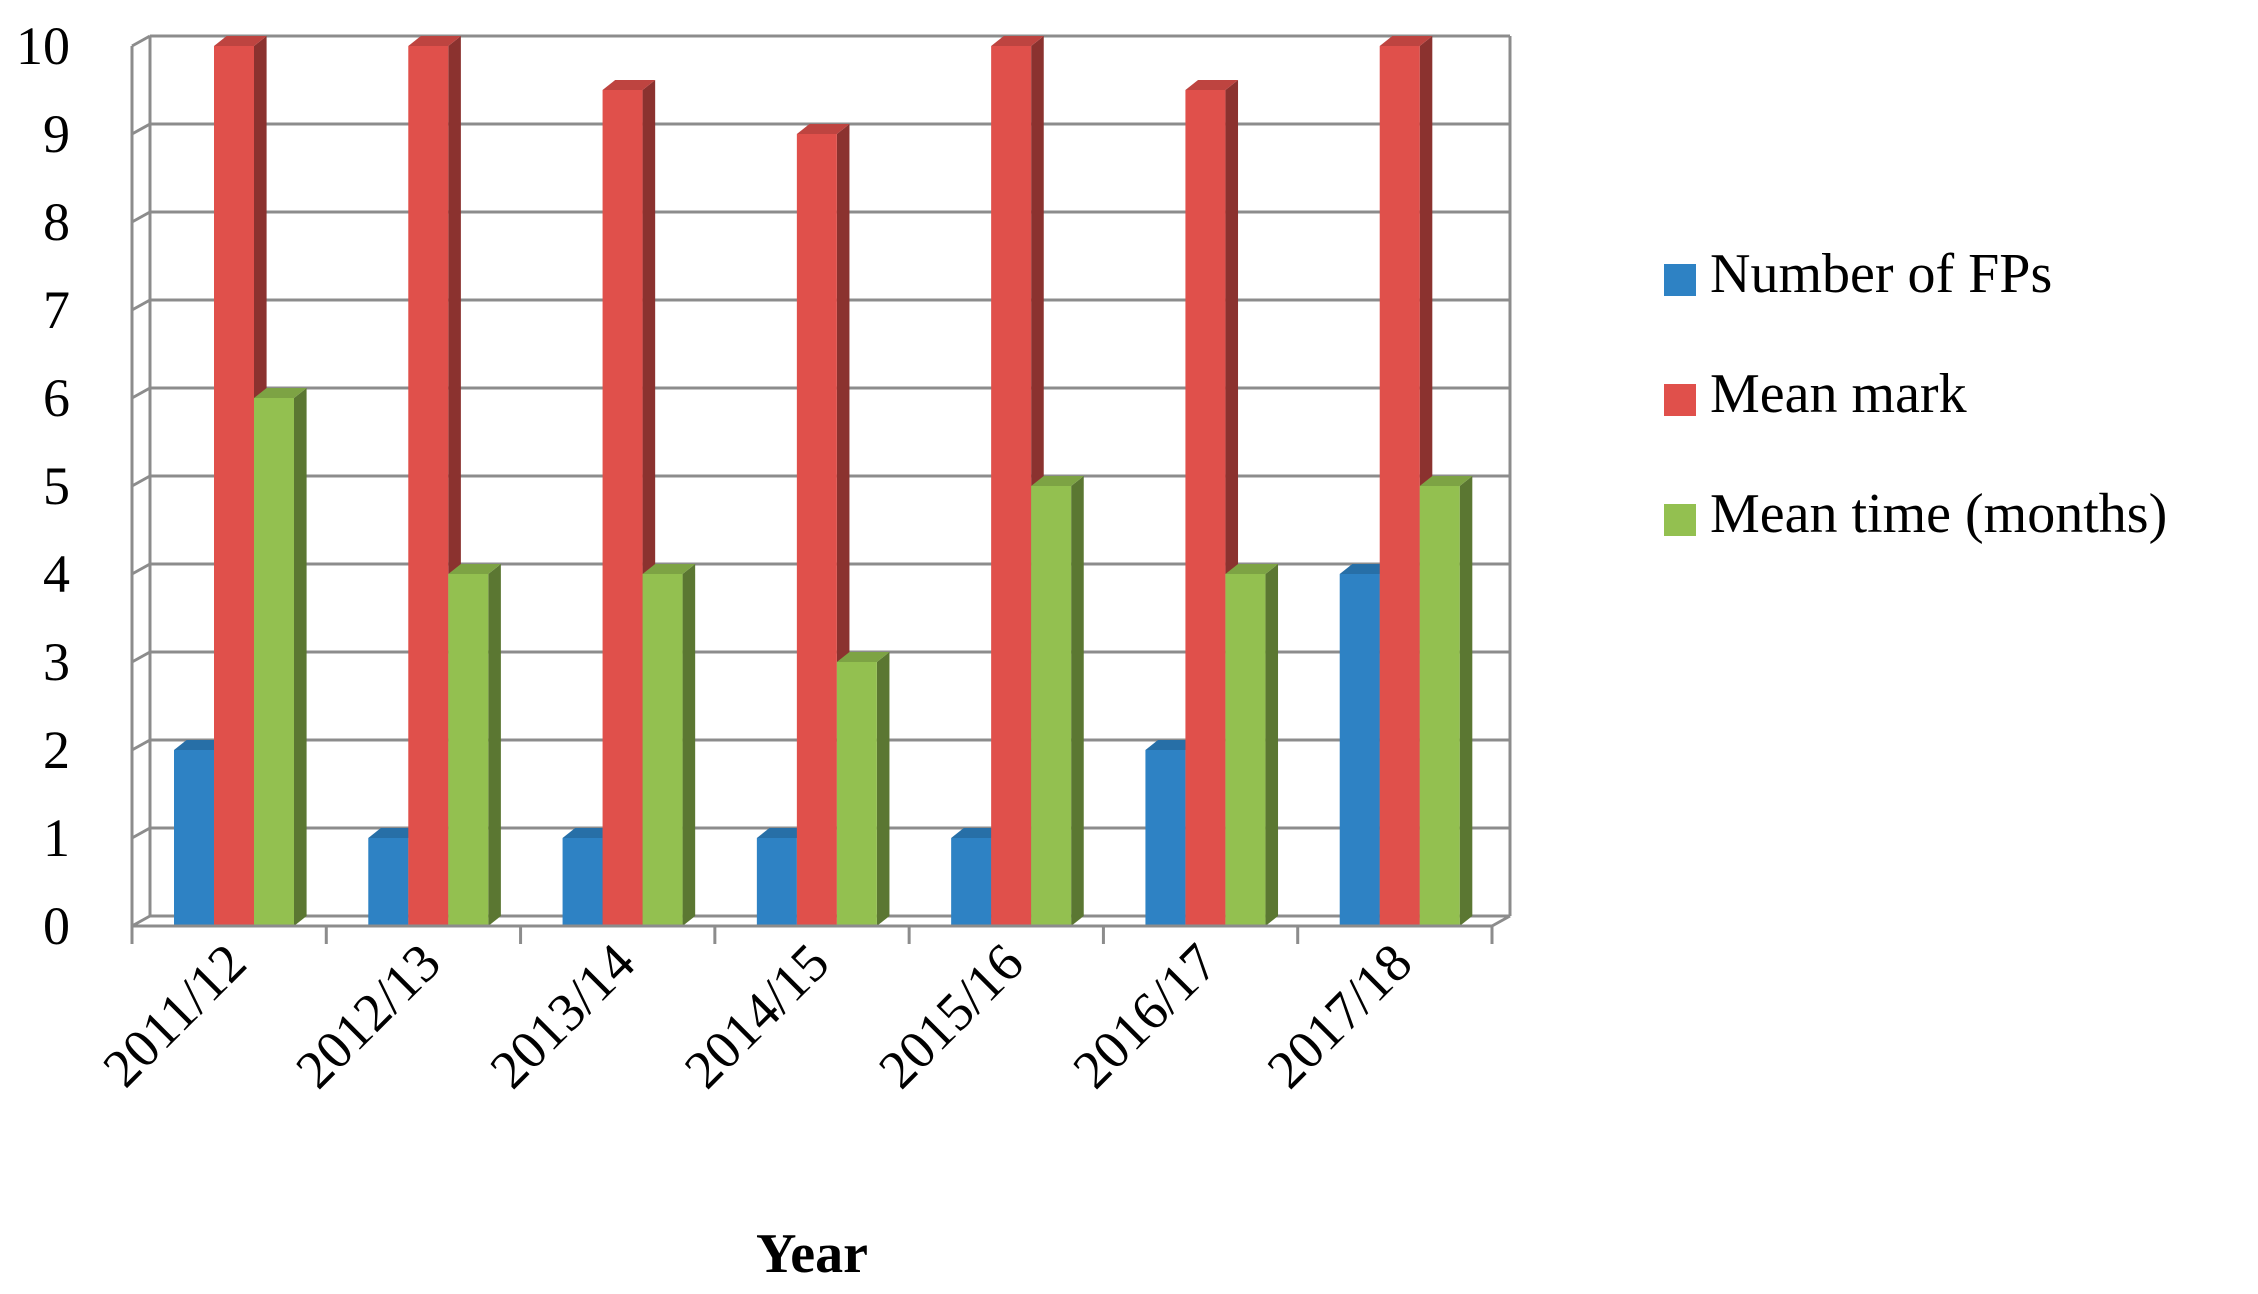 The width and height of the screenshot is (2258, 1294). What do you see at coordinates (56, 574) in the screenshot?
I see `y-tick-label: 4` at bounding box center [56, 574].